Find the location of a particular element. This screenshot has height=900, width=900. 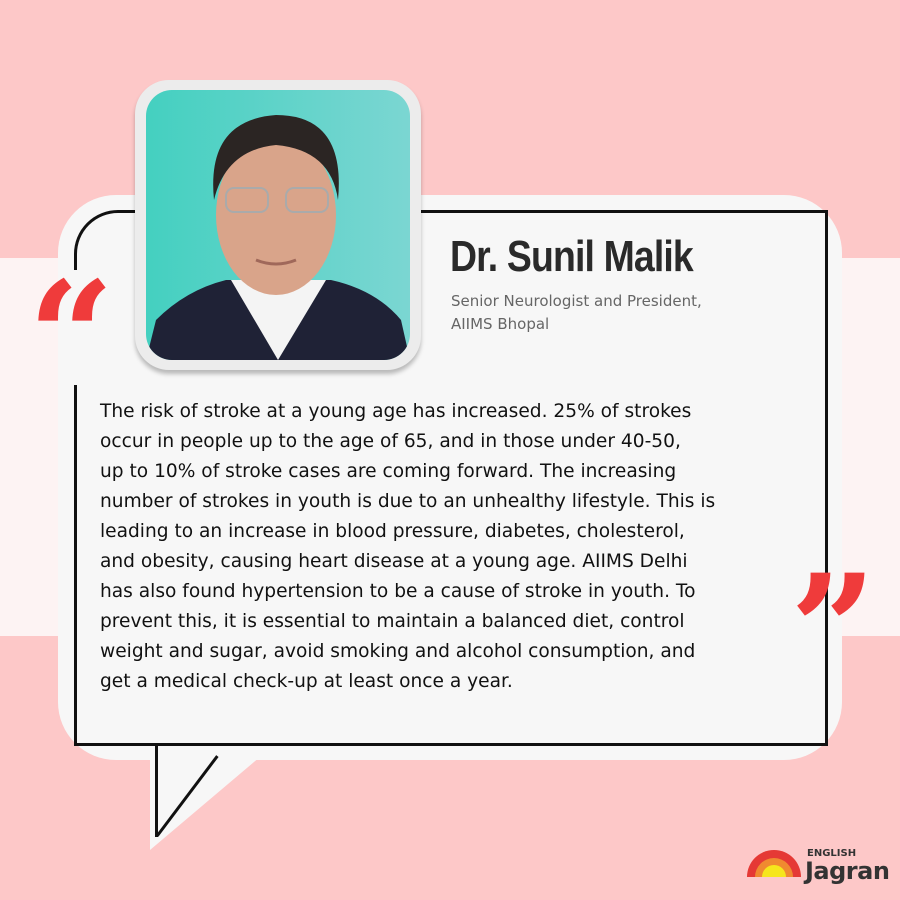

open-quote-icon: “ is located at coordinates (71, 337).